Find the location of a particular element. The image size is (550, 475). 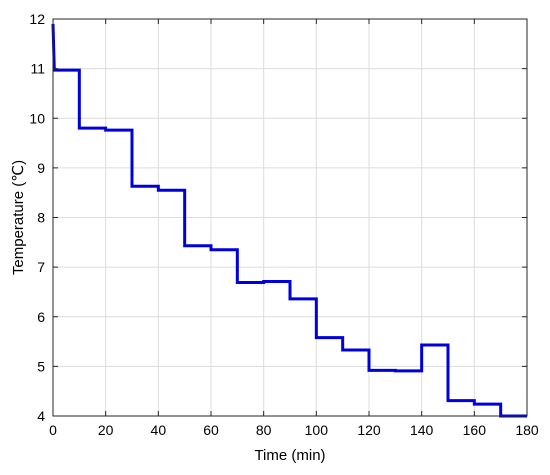

y-tick-label: 5 is located at coordinates (41, 366).